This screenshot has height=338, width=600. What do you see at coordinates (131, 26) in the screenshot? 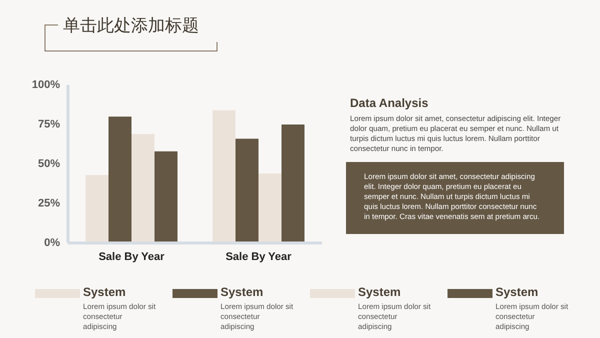
I see `chart-title: 单击此处添加标题` at bounding box center [131, 26].